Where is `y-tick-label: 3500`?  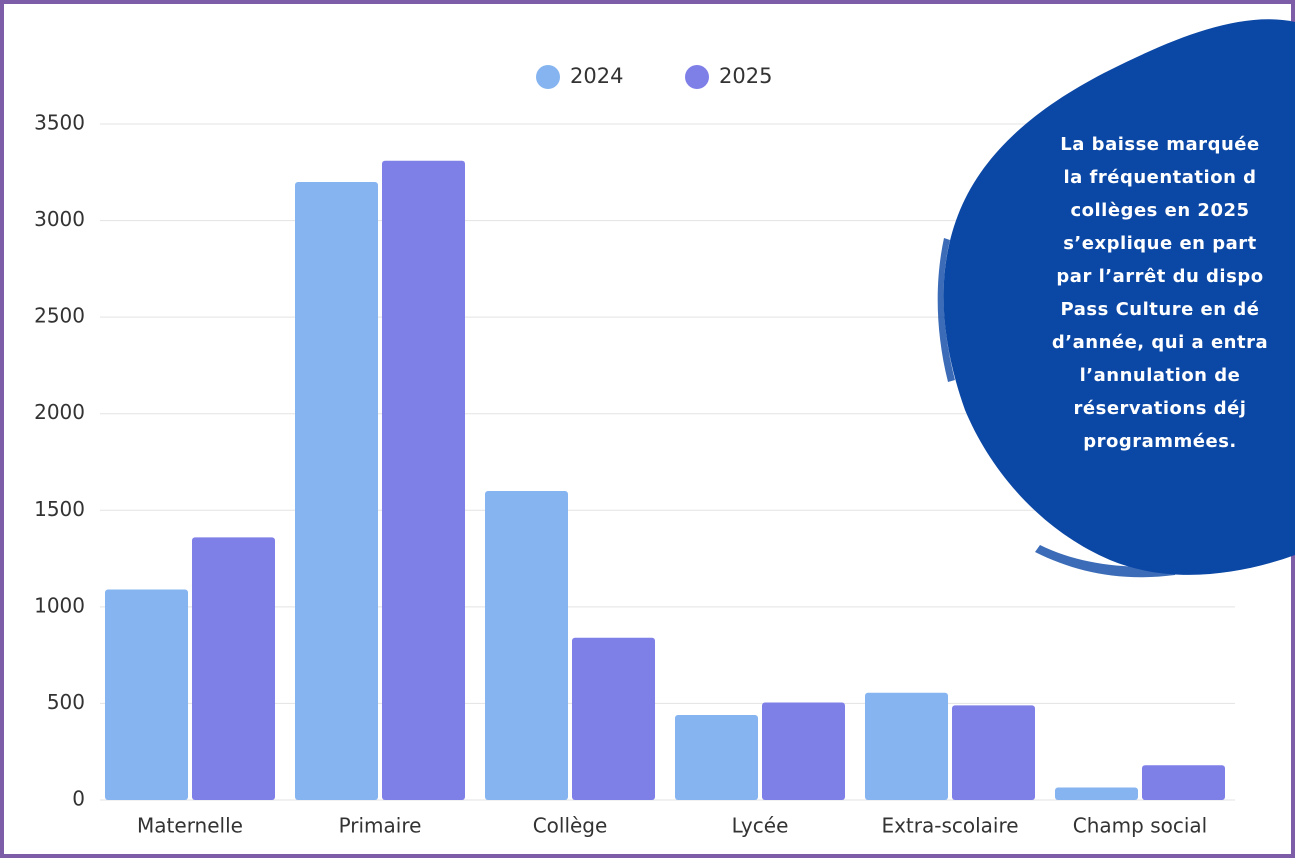 y-tick-label: 3500 is located at coordinates (59, 123).